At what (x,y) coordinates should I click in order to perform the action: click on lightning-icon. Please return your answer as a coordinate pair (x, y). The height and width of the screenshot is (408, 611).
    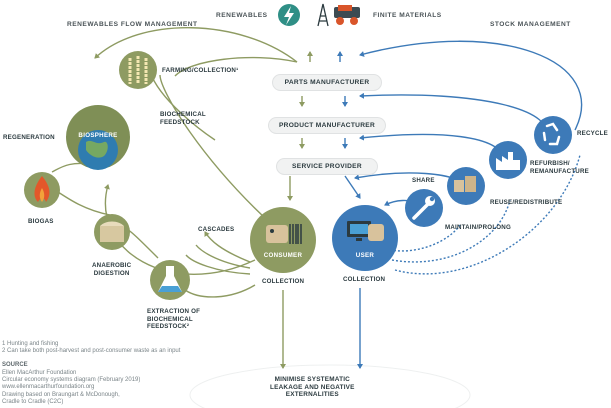
    Looking at the image, I should click on (289, 15).